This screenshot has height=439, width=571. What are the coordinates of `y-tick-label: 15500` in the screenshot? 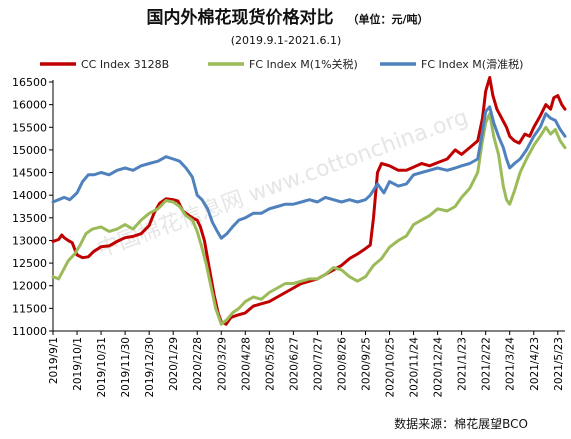 It's located at (29, 127).